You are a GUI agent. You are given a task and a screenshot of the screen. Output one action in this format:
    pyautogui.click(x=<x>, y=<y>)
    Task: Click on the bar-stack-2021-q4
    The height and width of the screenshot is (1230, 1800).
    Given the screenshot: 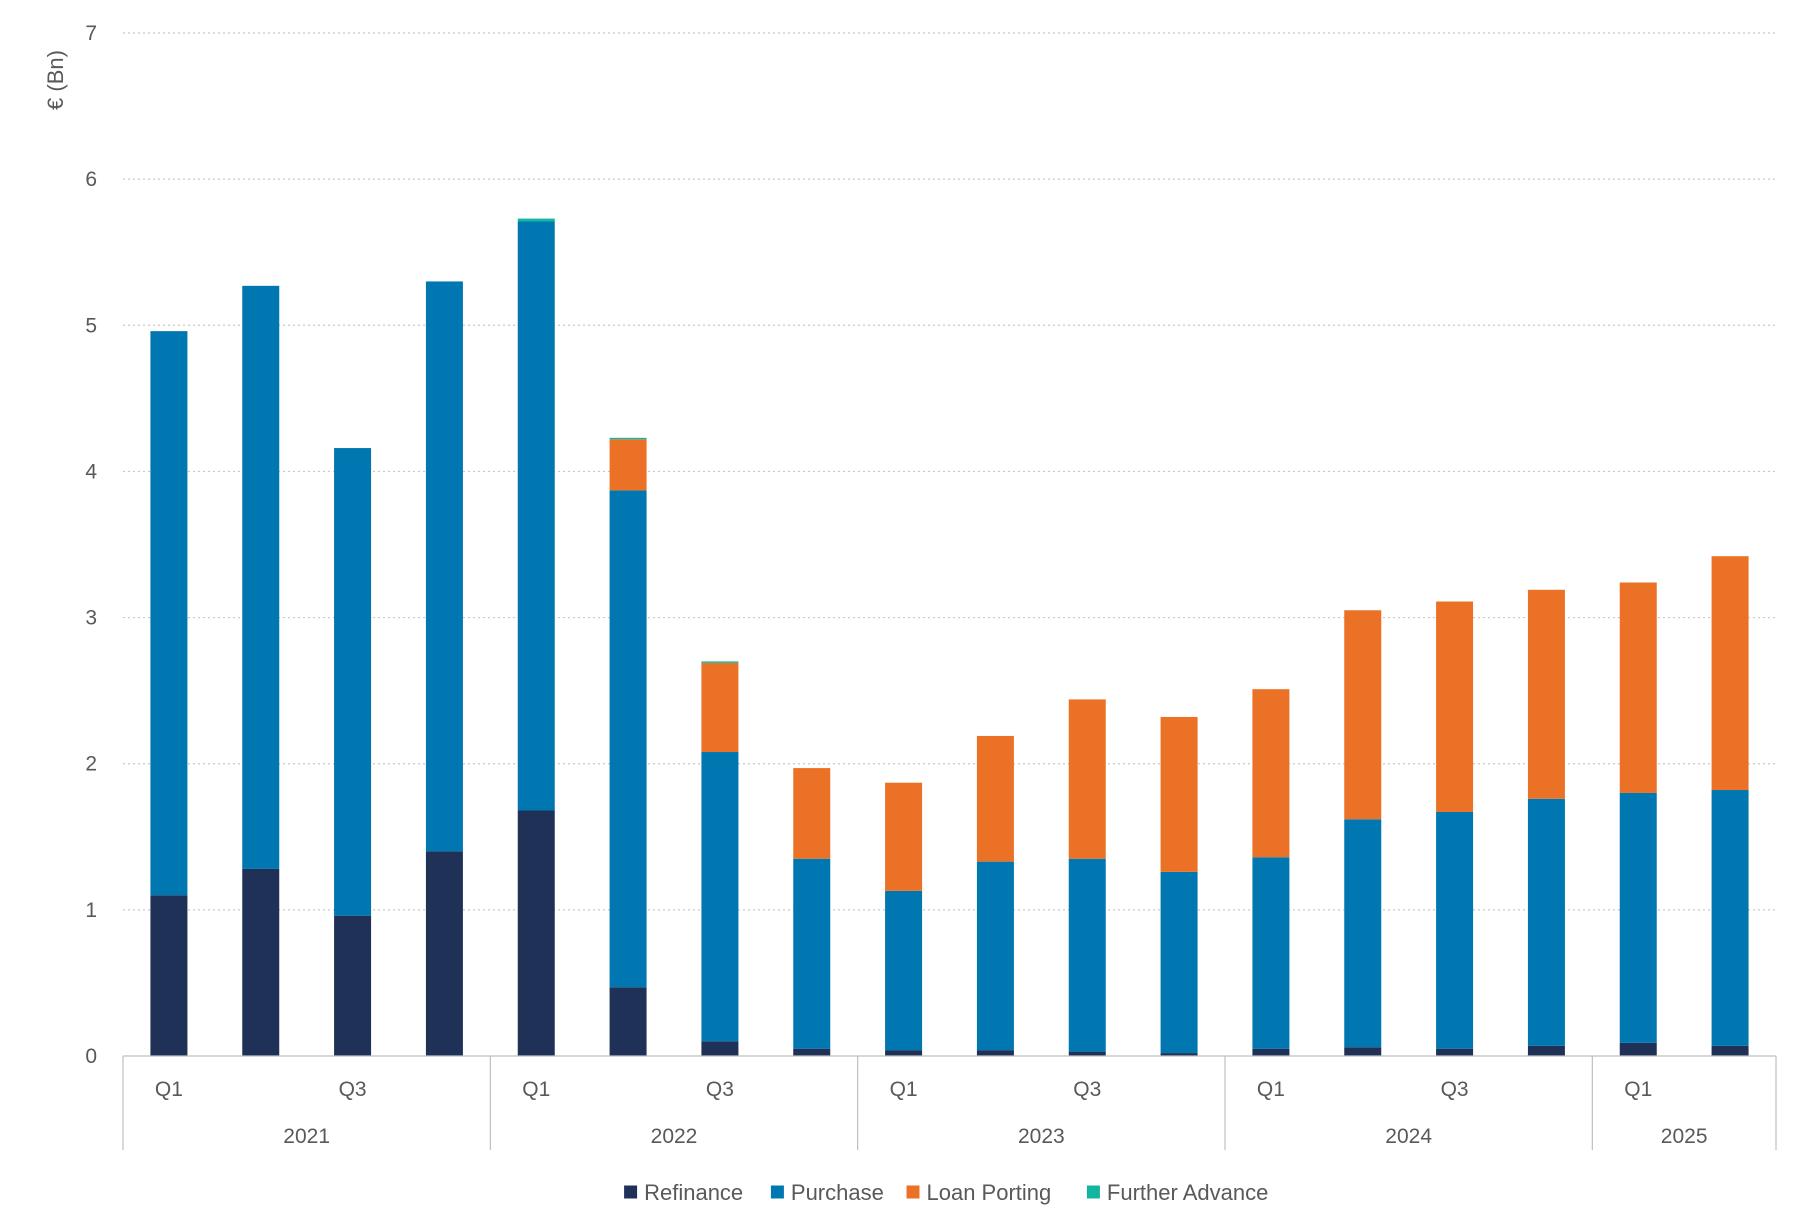 What is the action you would take?
    pyautogui.click(x=444, y=668)
    